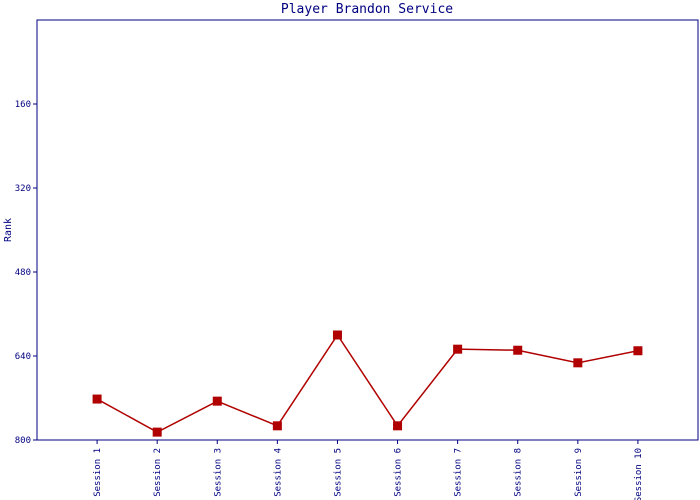 Image resolution: width=700 pixels, height=500 pixels. I want to click on x-tick-label: Session 10, so click(639, 474).